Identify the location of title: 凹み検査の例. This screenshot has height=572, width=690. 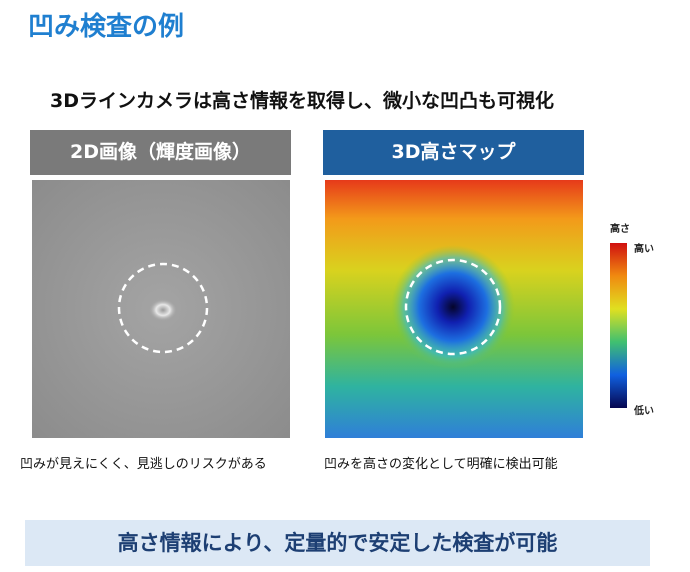
(106, 27).